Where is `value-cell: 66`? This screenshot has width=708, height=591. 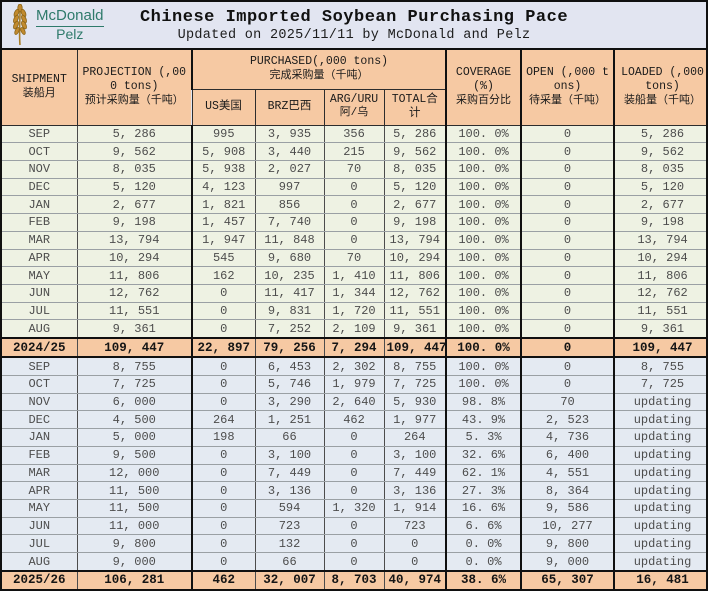 value-cell: 66 is located at coordinates (289, 562).